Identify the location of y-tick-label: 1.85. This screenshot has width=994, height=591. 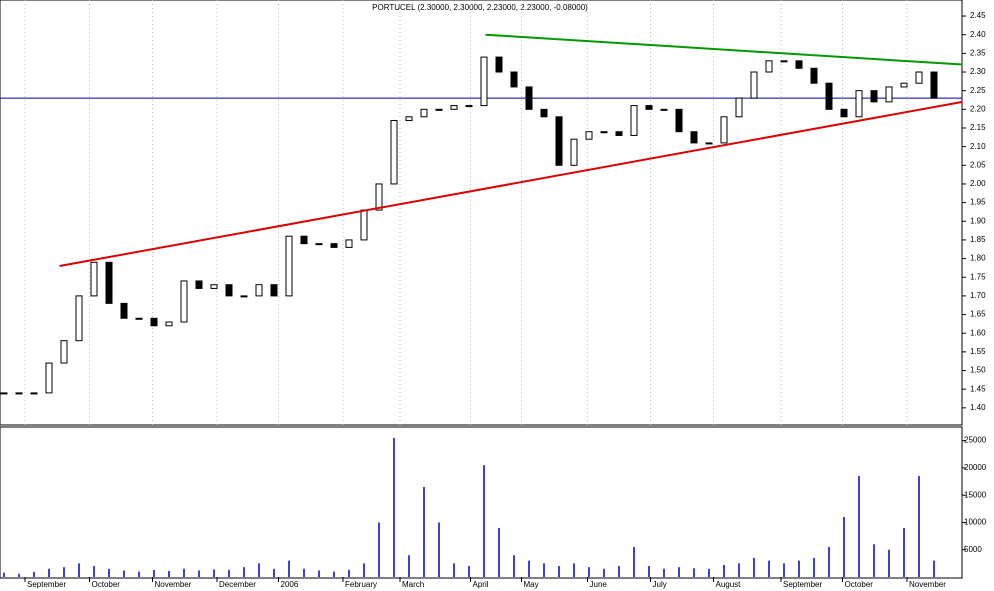
(978, 239).